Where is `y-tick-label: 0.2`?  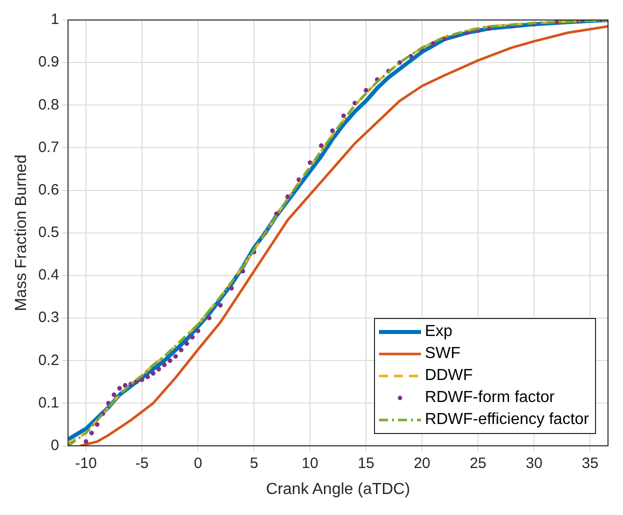
y-tick-label: 0.2 is located at coordinates (49, 360).